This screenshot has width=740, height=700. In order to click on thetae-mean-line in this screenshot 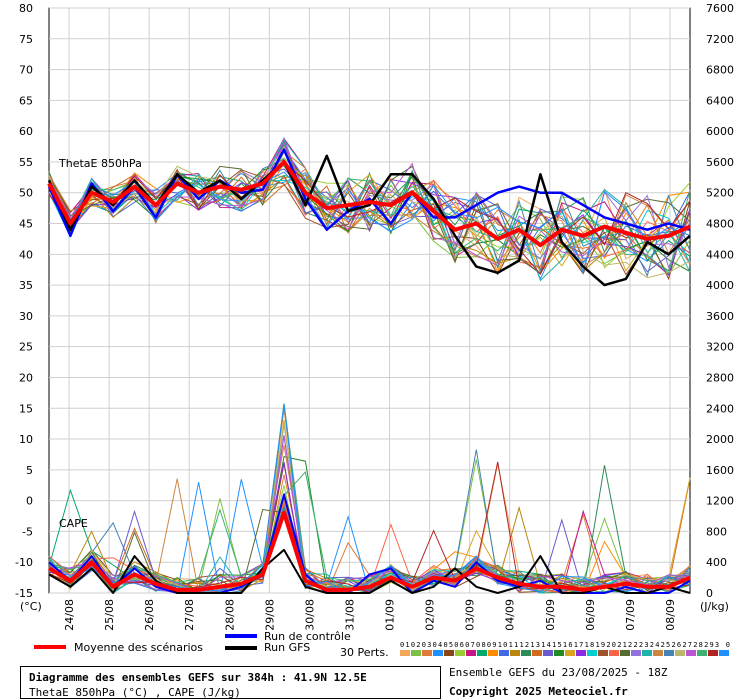, I will do `click(369, 203)`.